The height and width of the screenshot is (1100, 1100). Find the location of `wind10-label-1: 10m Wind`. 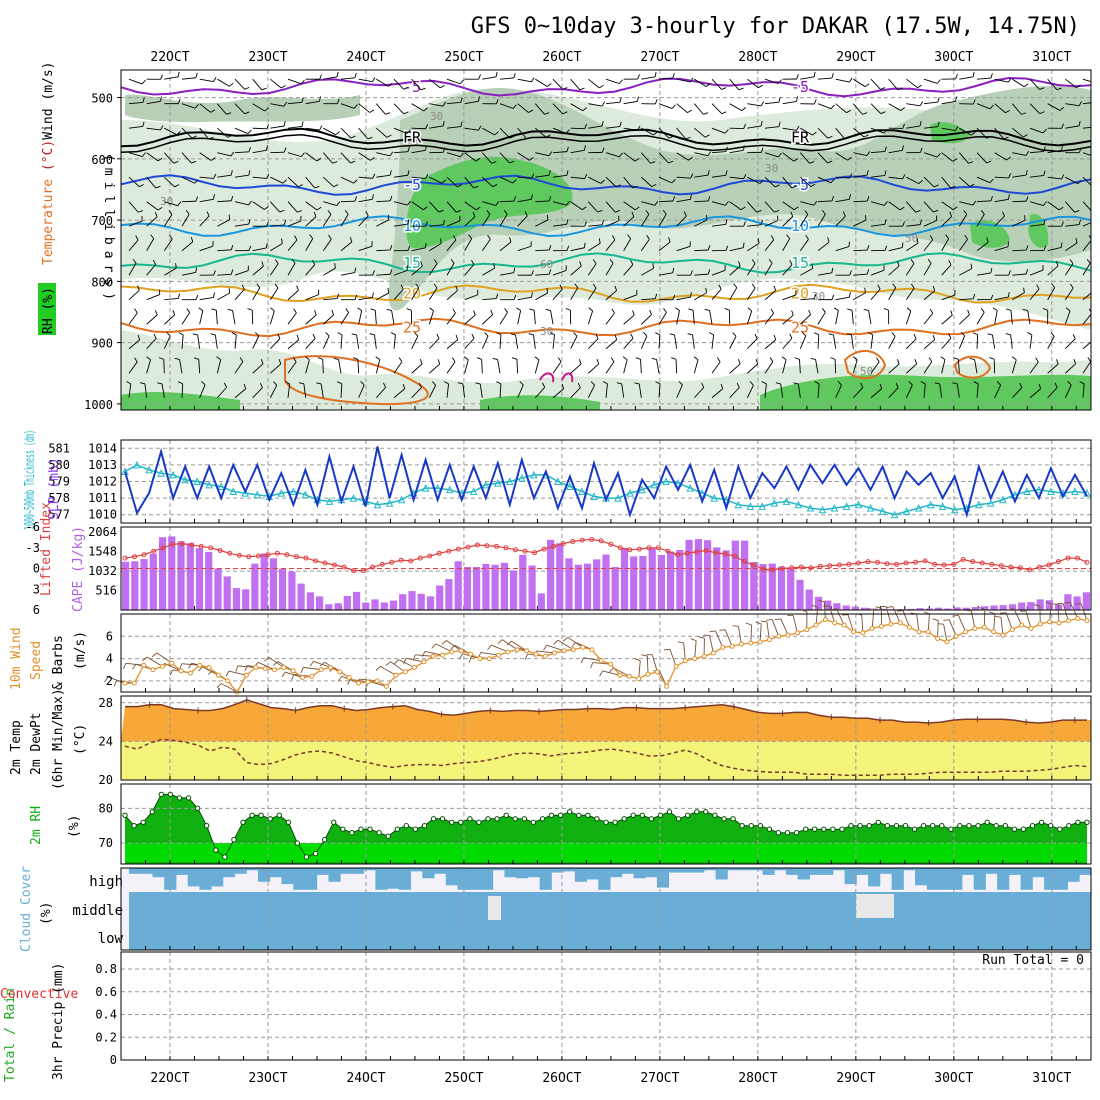

wind10-label-1: 10m Wind is located at coordinates (16, 658).